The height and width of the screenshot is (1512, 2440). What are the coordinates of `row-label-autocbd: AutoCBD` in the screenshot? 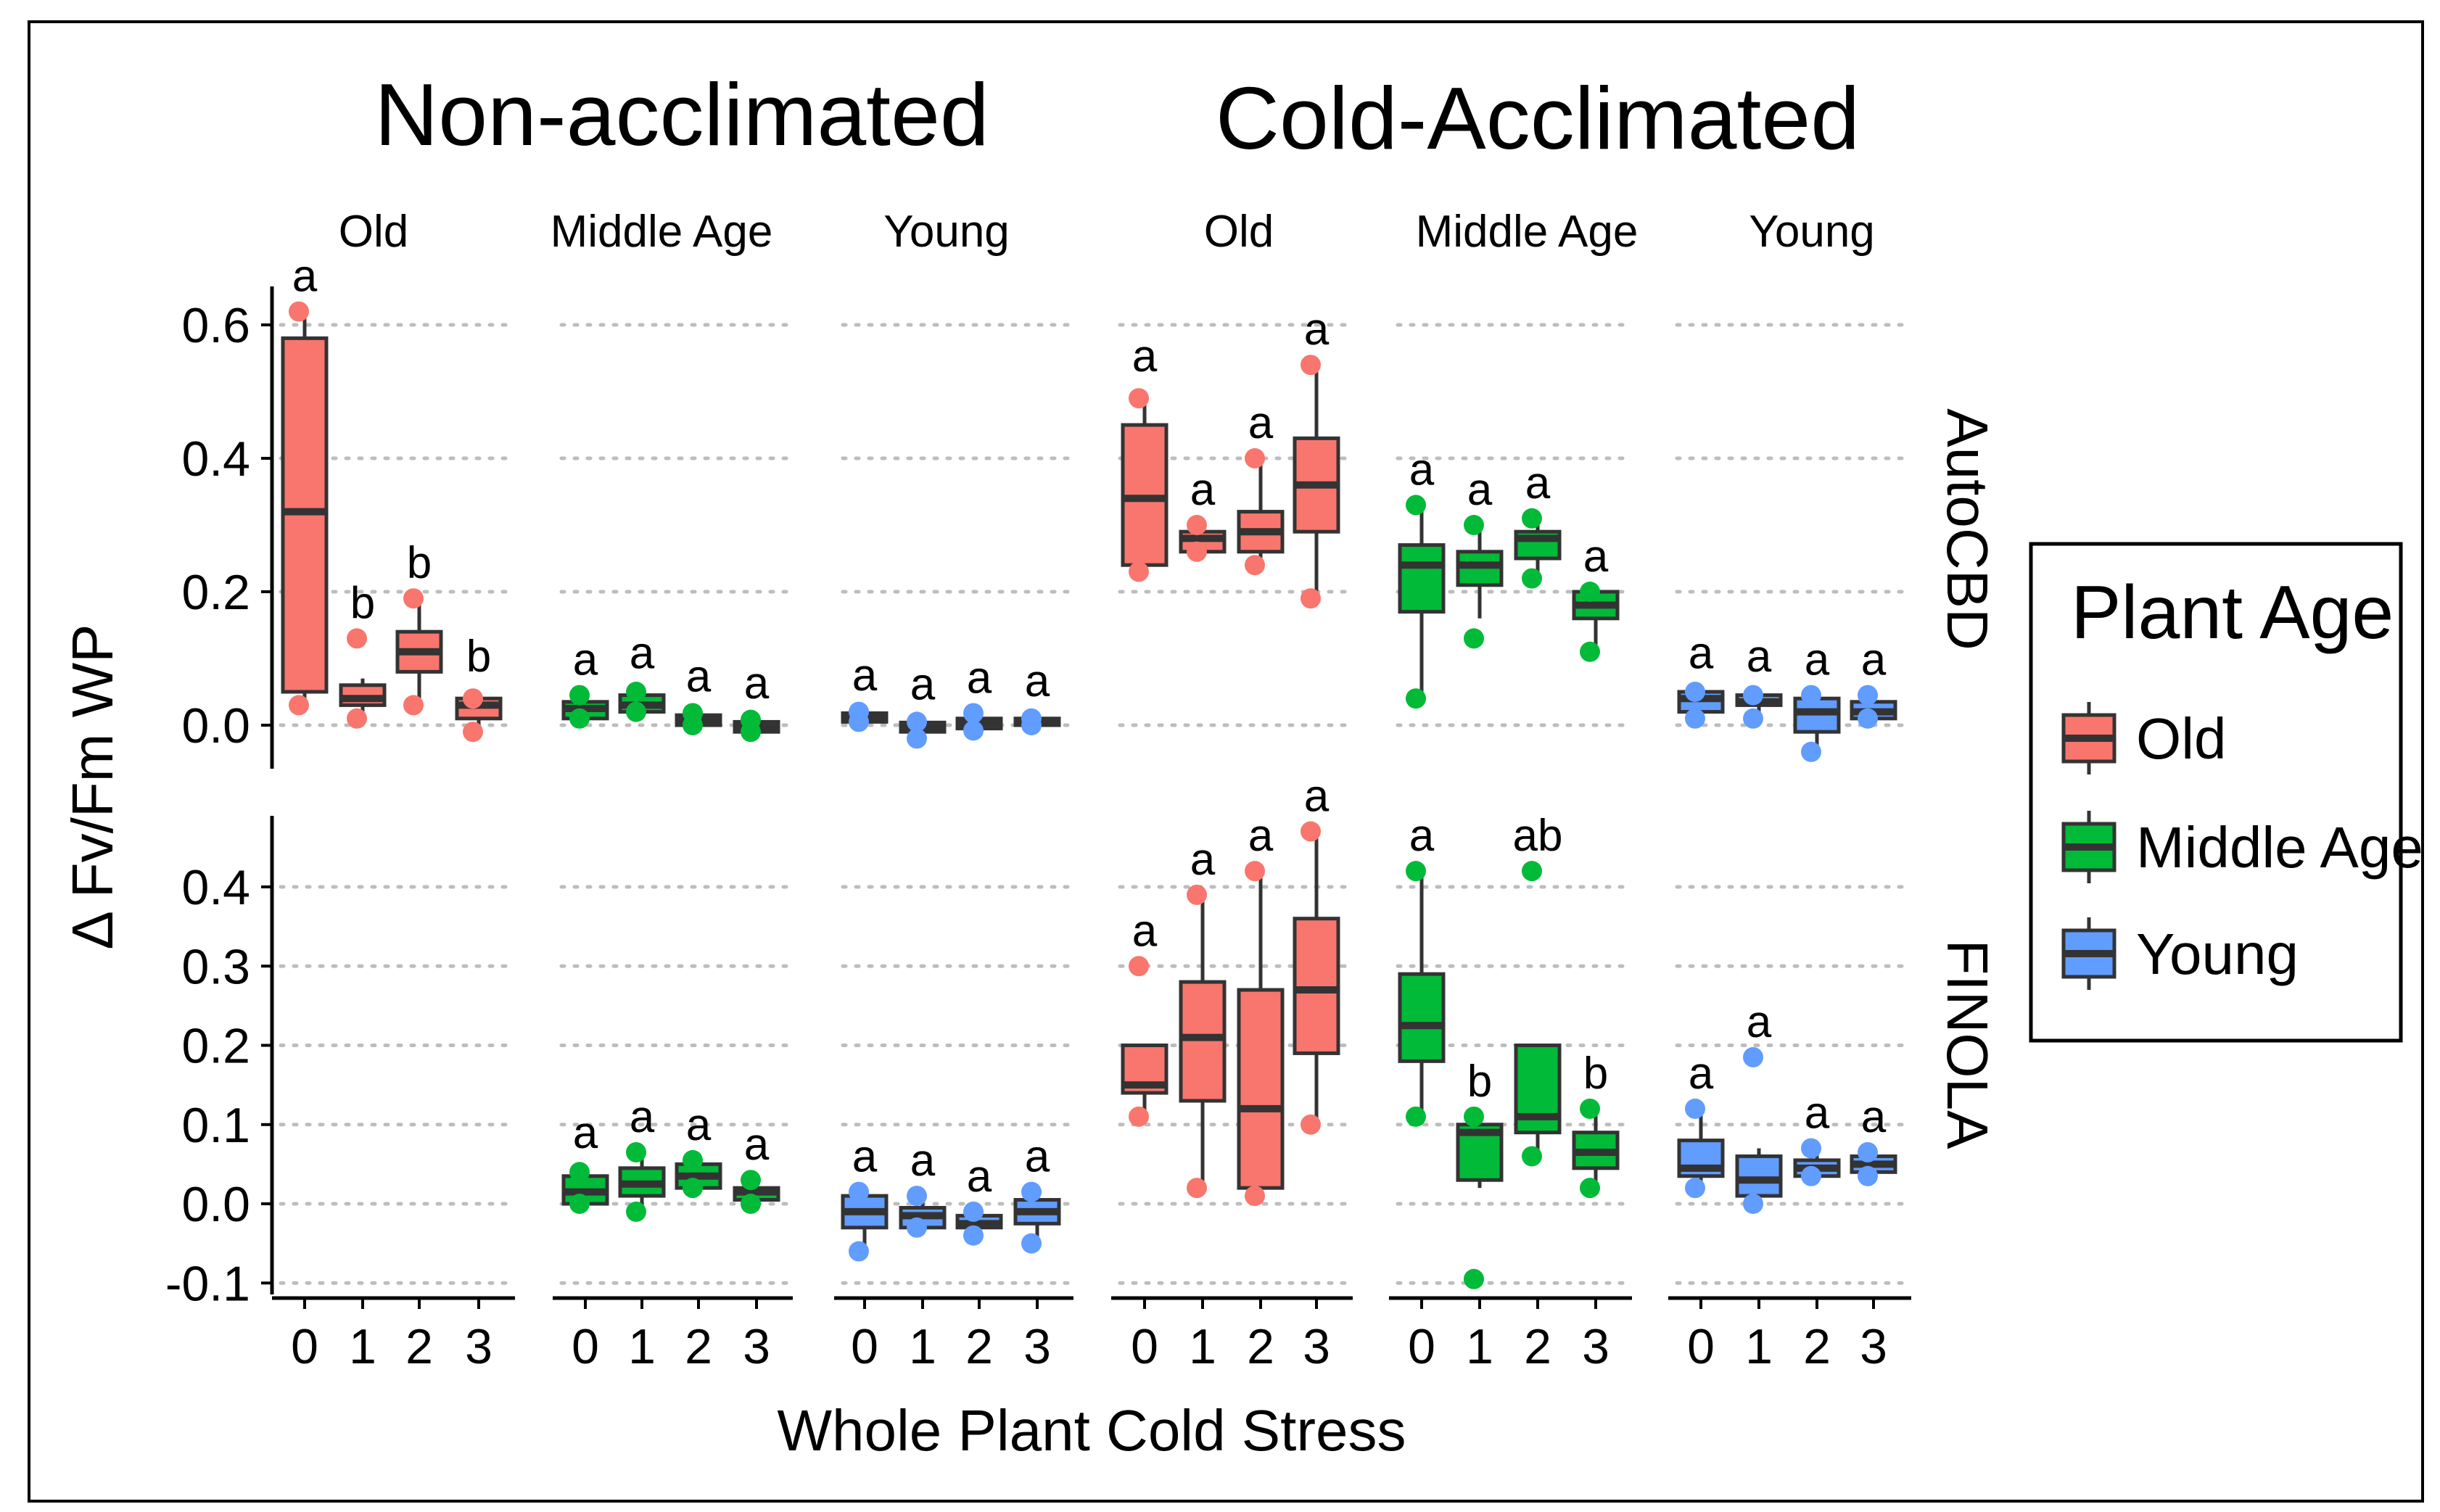 It's located at (1967, 529).